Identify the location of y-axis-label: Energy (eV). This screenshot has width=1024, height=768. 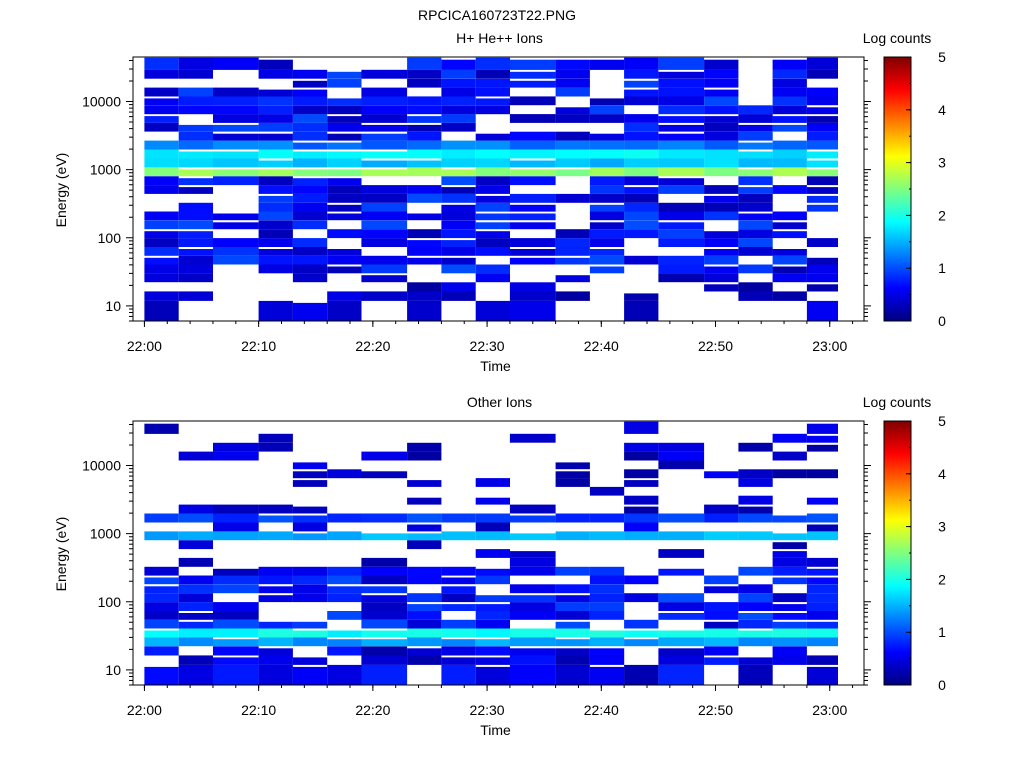
(61, 554).